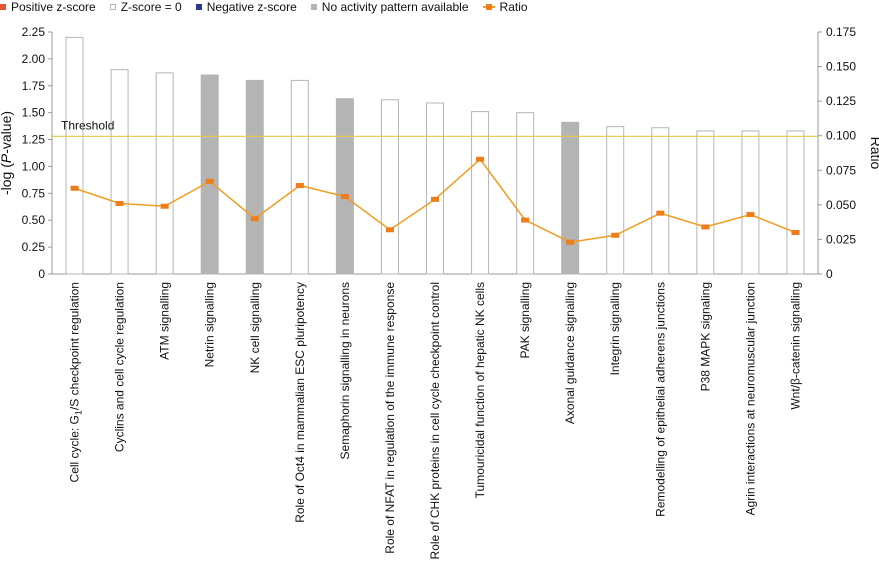 The image size is (879, 579). What do you see at coordinates (34, 32) in the screenshot?
I see `y-tick-label-left: 2.25` at bounding box center [34, 32].